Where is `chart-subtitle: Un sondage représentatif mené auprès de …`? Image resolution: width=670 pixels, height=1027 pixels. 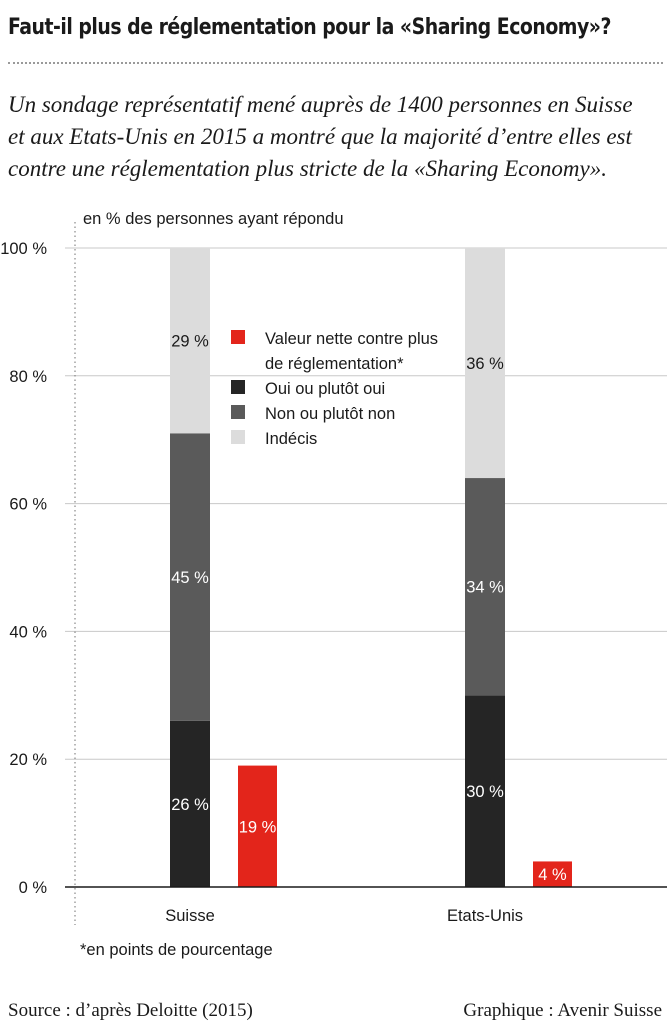 chart-subtitle: Un sondage représentatif mené auprès de … is located at coordinates (338, 137).